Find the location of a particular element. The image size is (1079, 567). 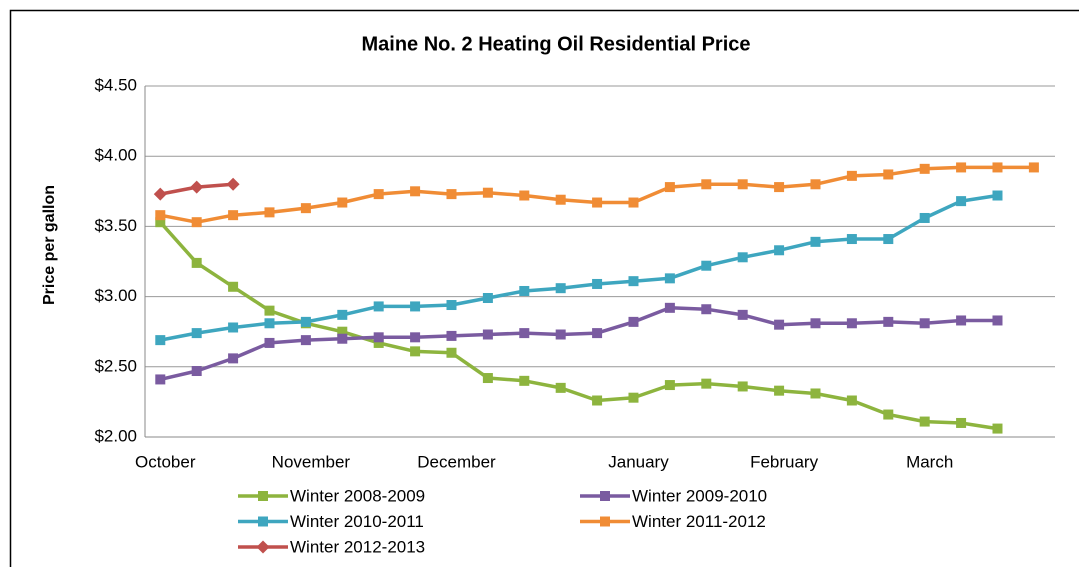

legend-label: Winter 2008-2009 is located at coordinates (357, 495).